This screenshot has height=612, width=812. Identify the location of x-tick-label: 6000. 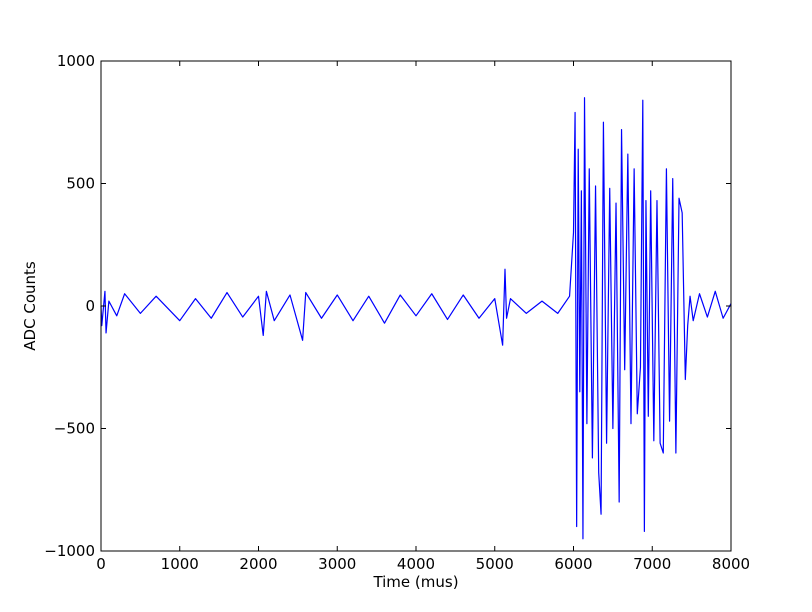
(573, 564).